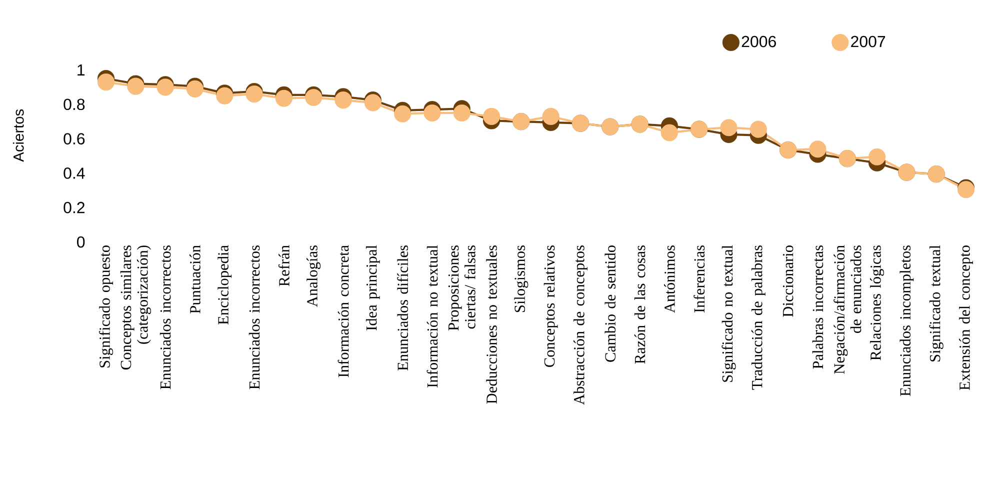  What do you see at coordinates (848, 309) in the screenshot?
I see `x-tick-label: Negación/afirmación de enunciados` at bounding box center [848, 309].